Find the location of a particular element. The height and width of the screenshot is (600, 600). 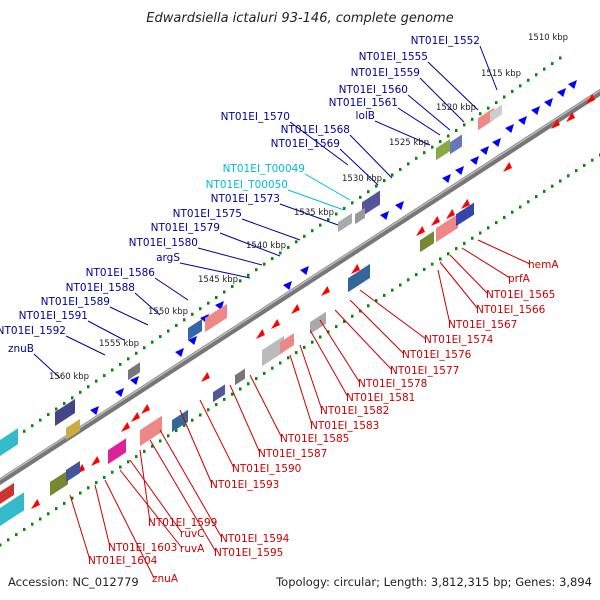

top-gene-label: NT01EI_1586 is located at coordinates (121, 273).